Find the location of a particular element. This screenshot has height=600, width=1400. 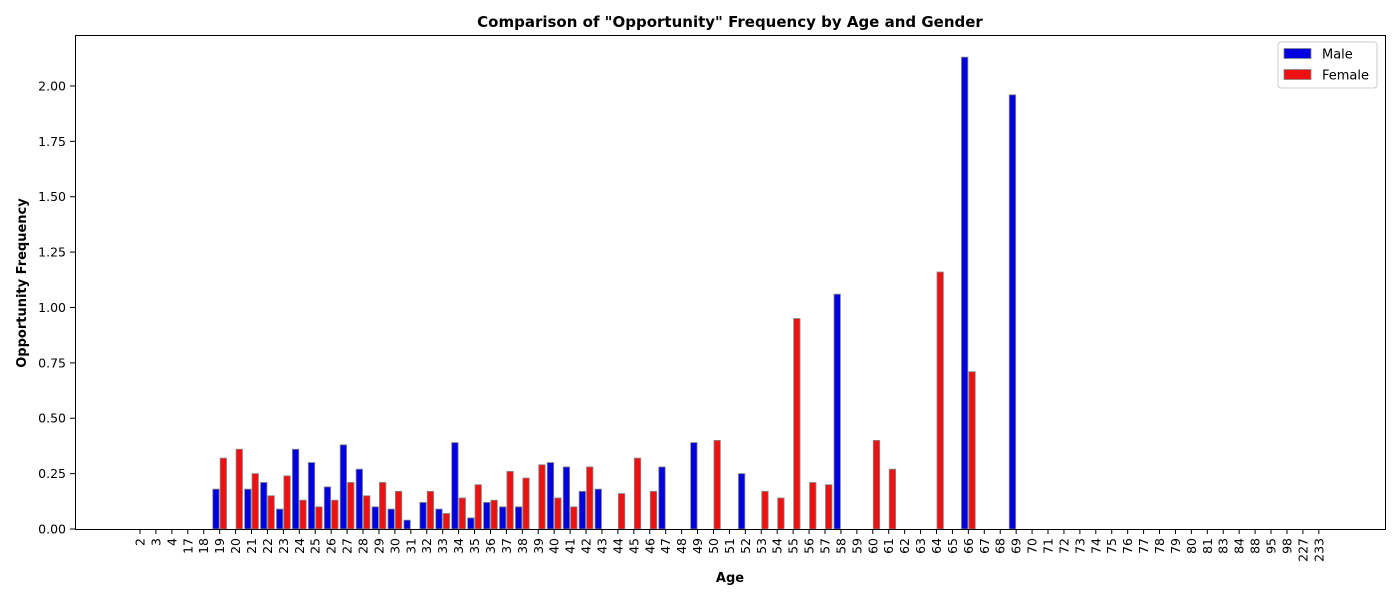

x-tick-label: 69 is located at coordinates (1016, 546).